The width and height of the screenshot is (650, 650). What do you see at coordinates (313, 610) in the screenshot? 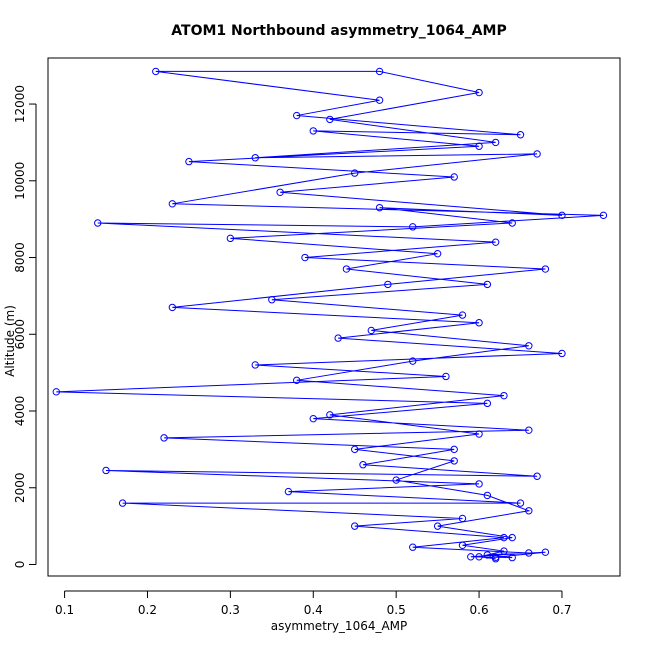
I see `x-tick-label-3: 0.4` at bounding box center [313, 610].